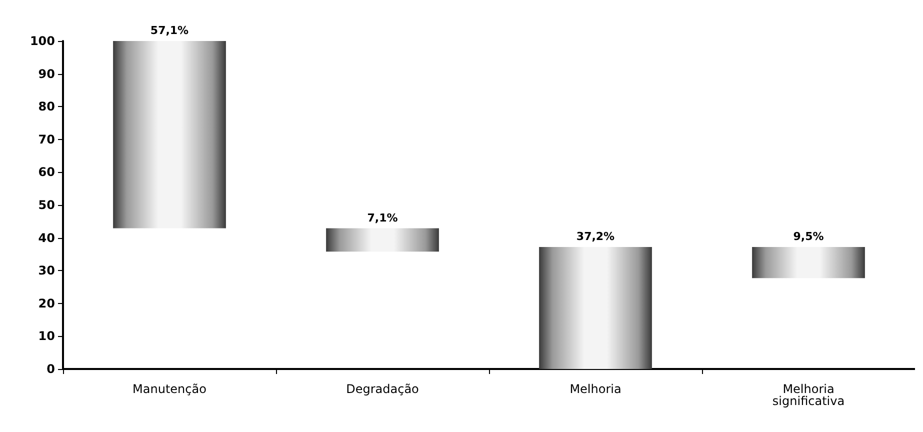 The height and width of the screenshot is (432, 923). What do you see at coordinates (46, 172) in the screenshot?
I see `y-tick-label: 60` at bounding box center [46, 172].